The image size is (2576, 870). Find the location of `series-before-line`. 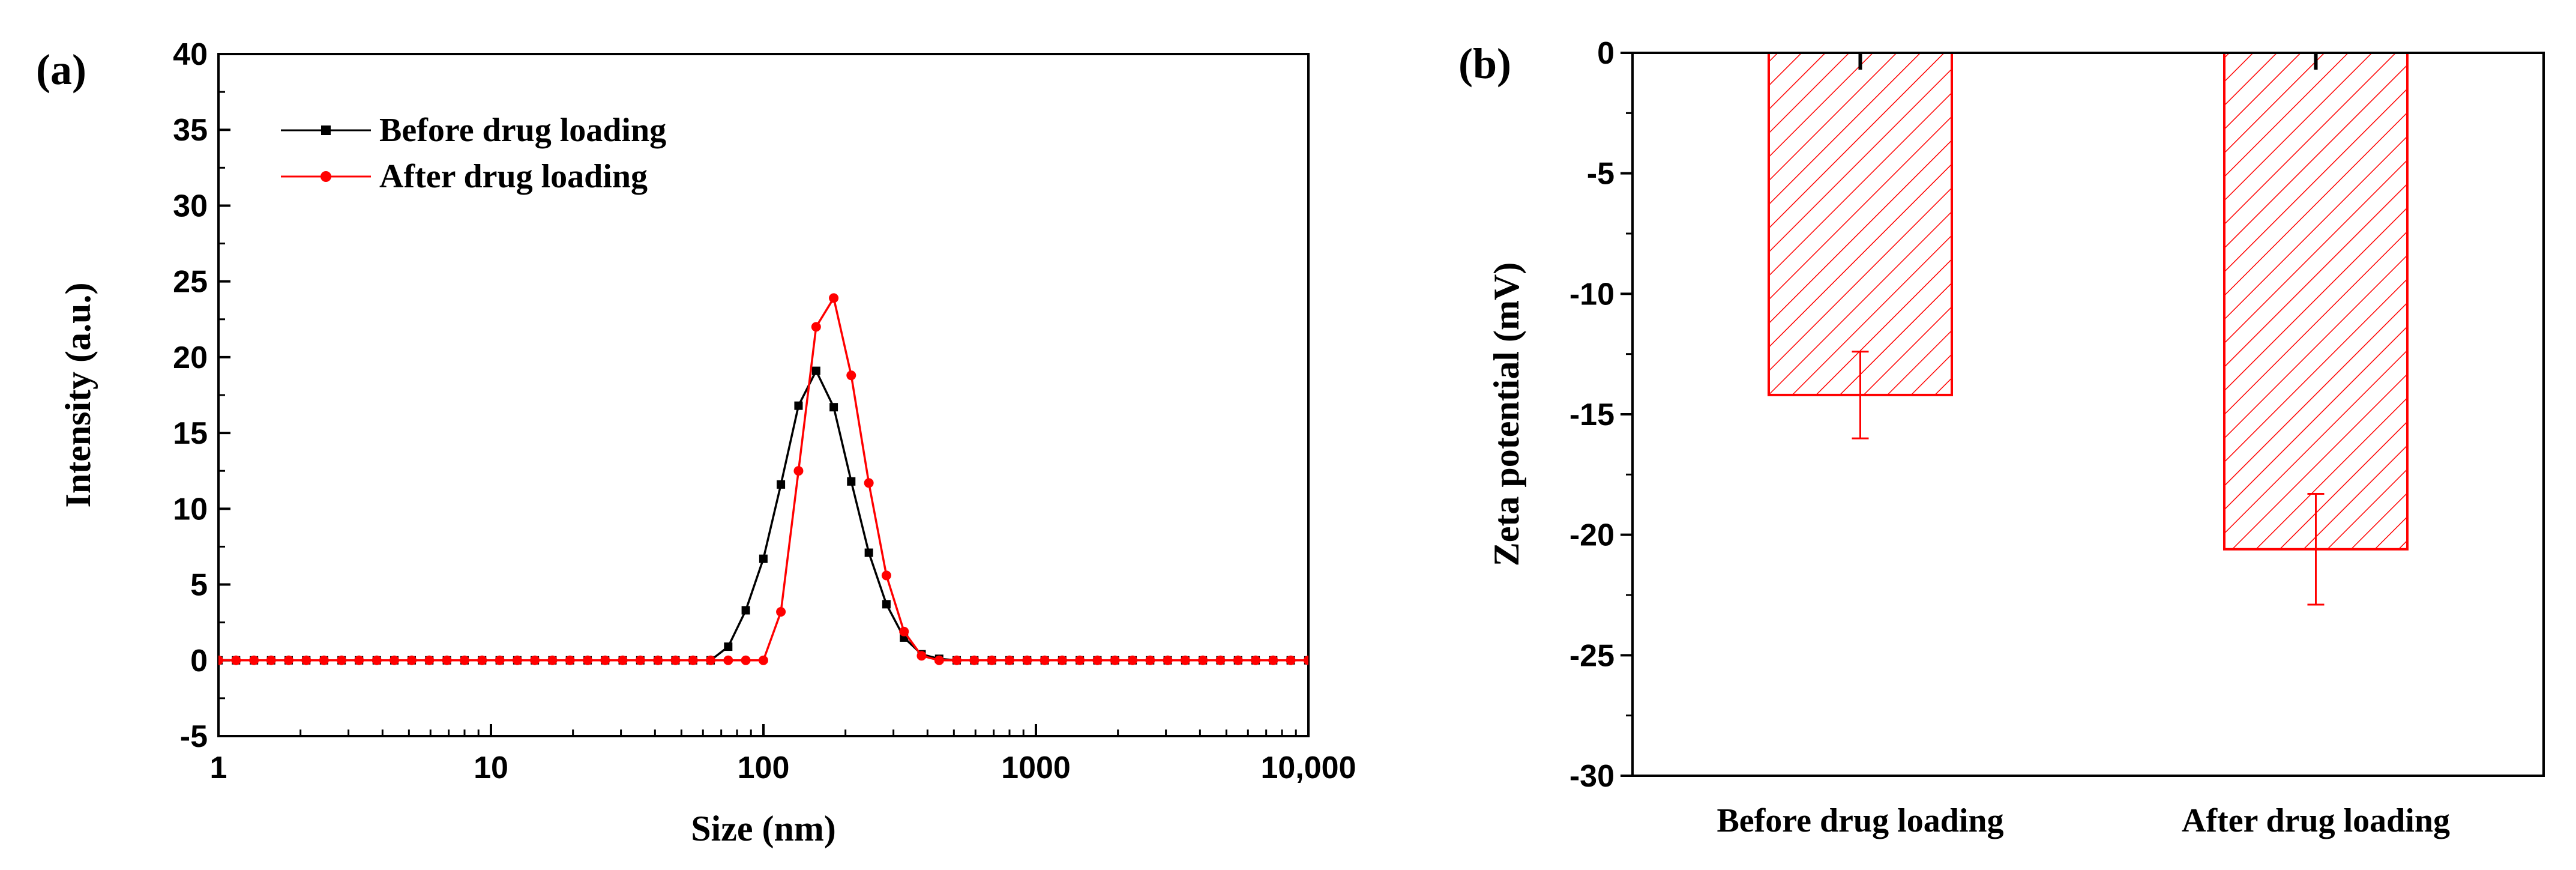

series-before-line is located at coordinates (763, 515).